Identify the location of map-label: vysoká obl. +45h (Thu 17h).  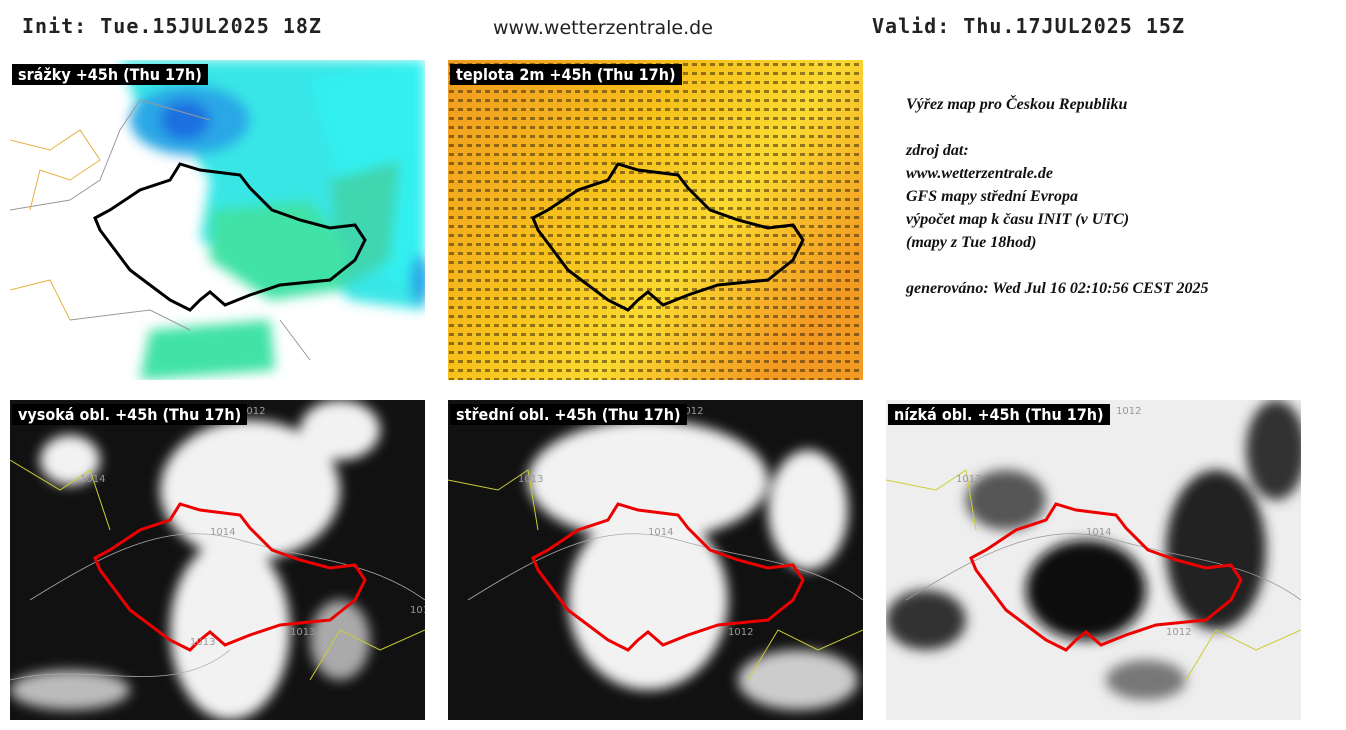
(130, 414).